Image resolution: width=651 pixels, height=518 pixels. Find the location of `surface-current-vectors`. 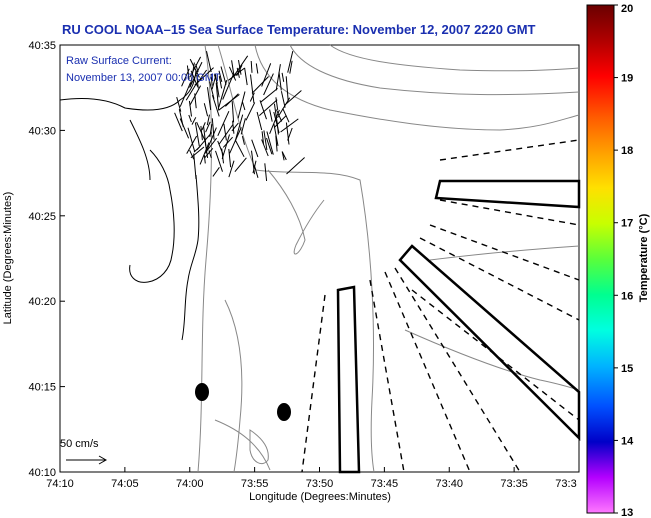

surface-current-vectors is located at coordinates (239, 116).